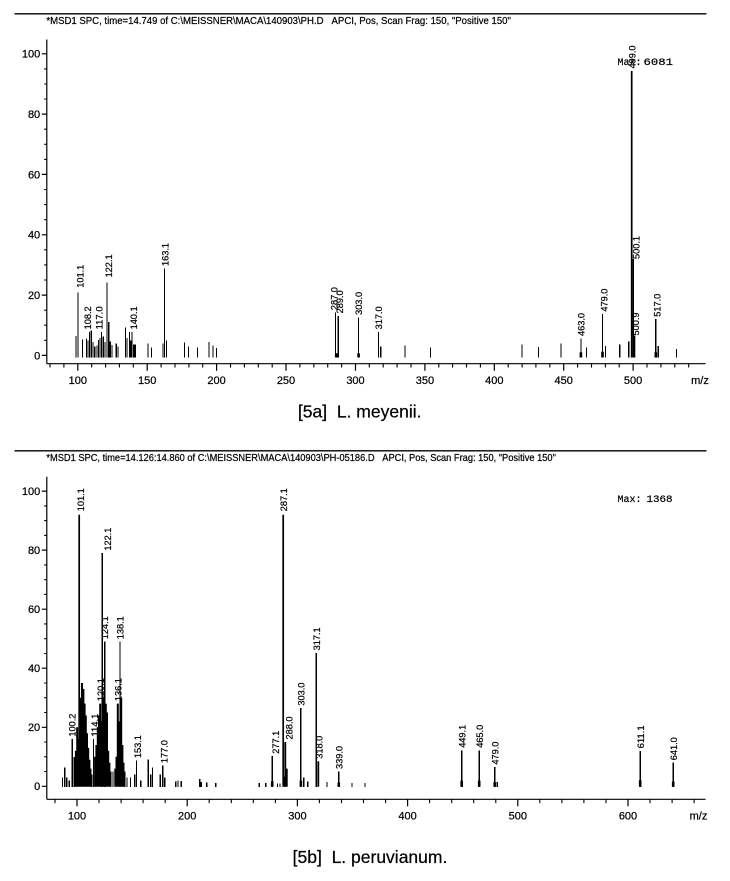  What do you see at coordinates (360, 412) in the screenshot?
I see `svg-text: [5a] L. meyenii.` at bounding box center [360, 412].